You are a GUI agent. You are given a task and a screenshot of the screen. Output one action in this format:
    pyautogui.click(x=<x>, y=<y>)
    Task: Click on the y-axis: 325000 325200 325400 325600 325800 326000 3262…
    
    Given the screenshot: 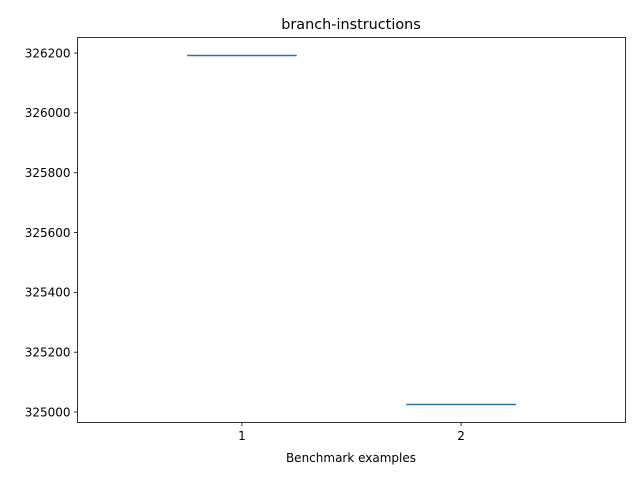 What is the action you would take?
    pyautogui.click(x=51, y=232)
    